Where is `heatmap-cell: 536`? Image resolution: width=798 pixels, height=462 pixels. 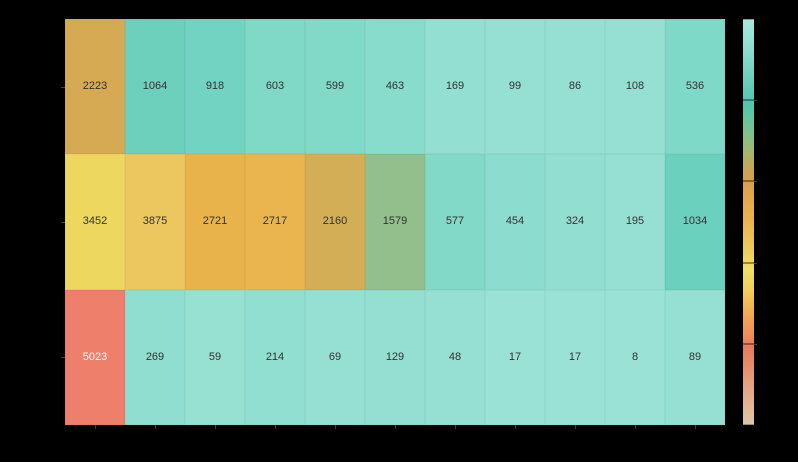
heatmap-cell: 536 is located at coordinates (695, 87).